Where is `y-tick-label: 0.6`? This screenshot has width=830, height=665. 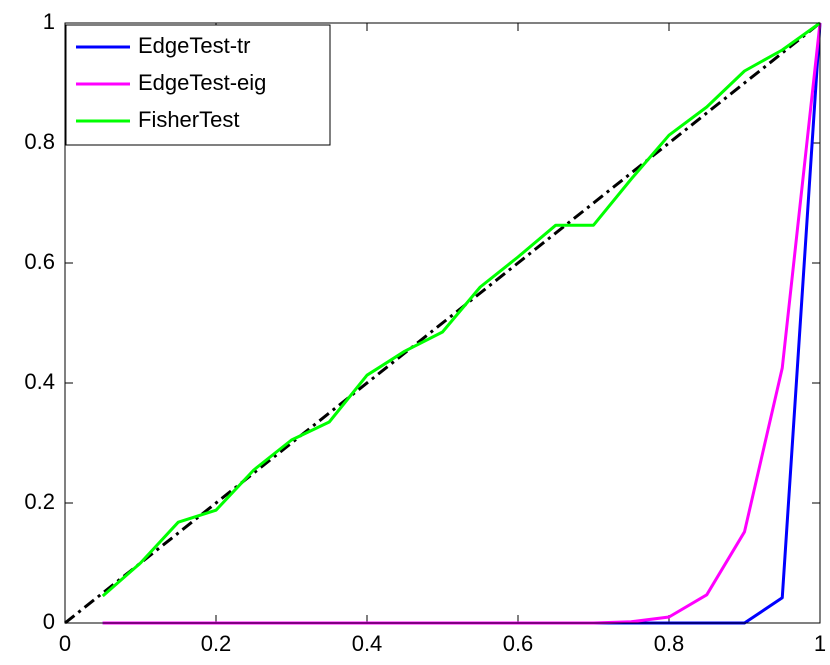 y-tick-label: 0.6 is located at coordinates (39, 261).